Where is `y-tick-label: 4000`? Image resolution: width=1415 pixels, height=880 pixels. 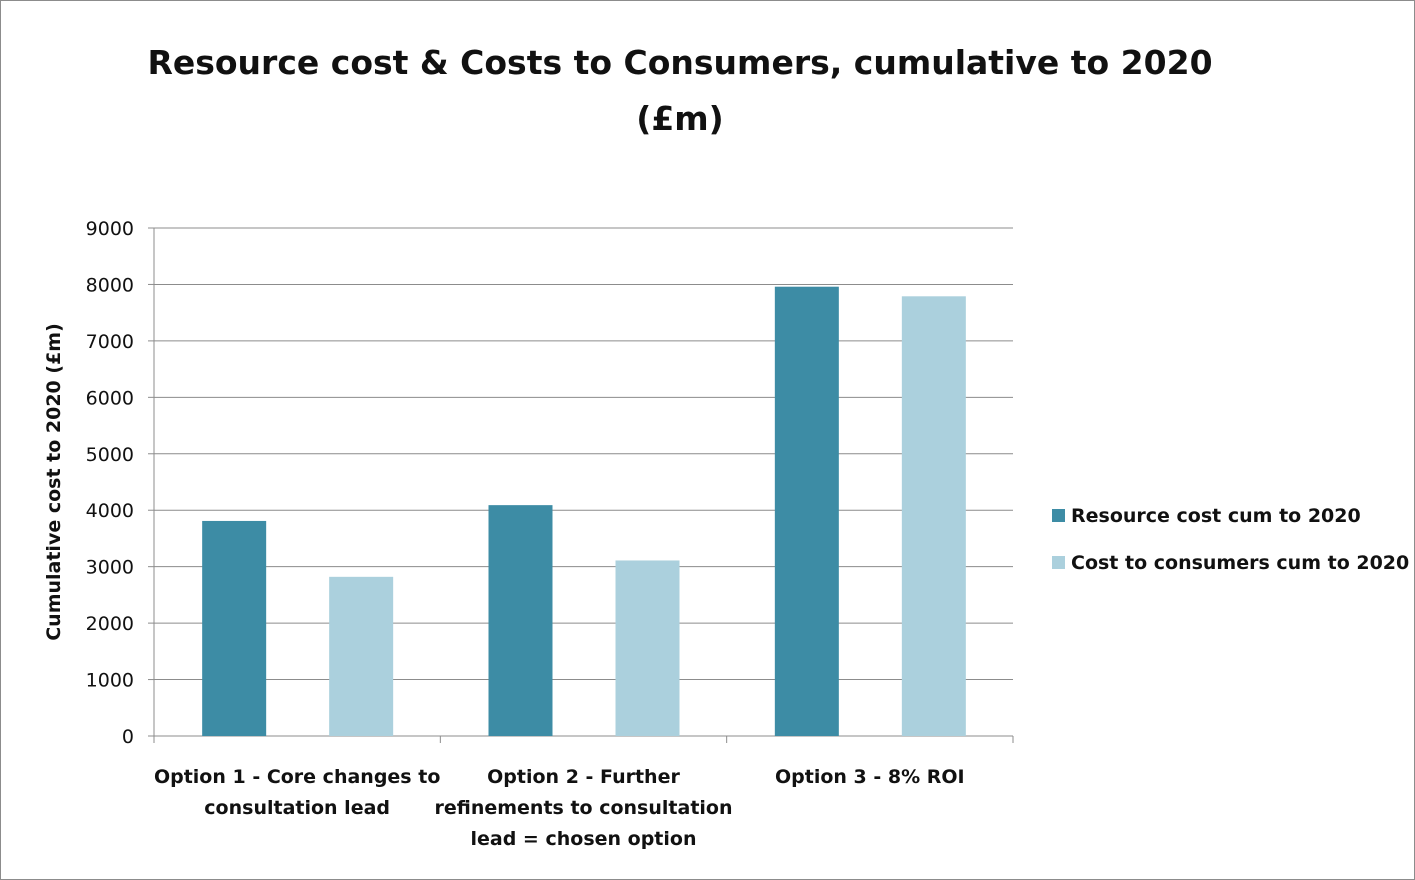 y-tick-label: 4000 is located at coordinates (110, 511).